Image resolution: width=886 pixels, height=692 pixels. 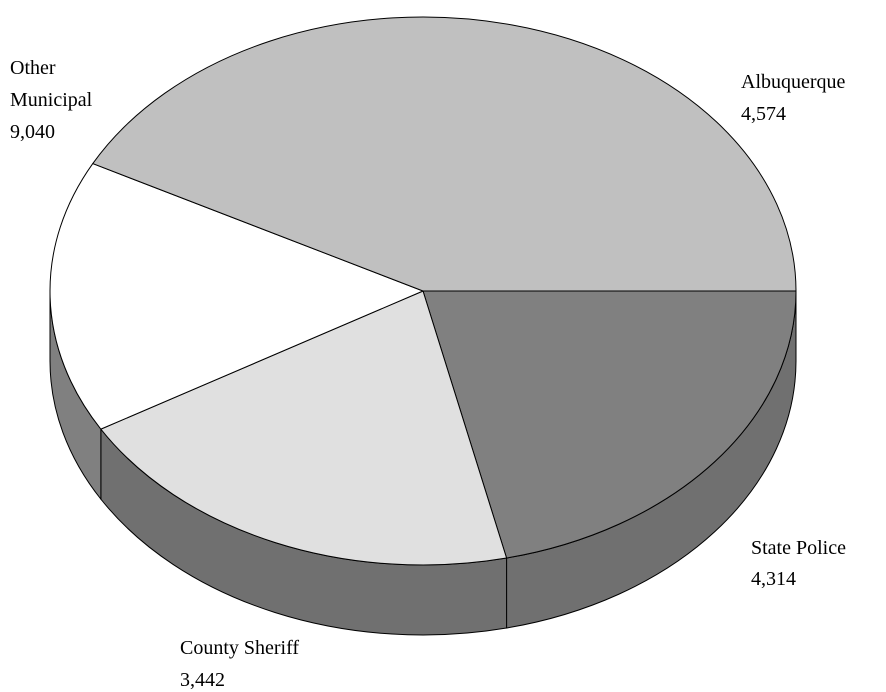 What do you see at coordinates (798, 548) in the screenshot?
I see `label-state-police-name: State Police` at bounding box center [798, 548].